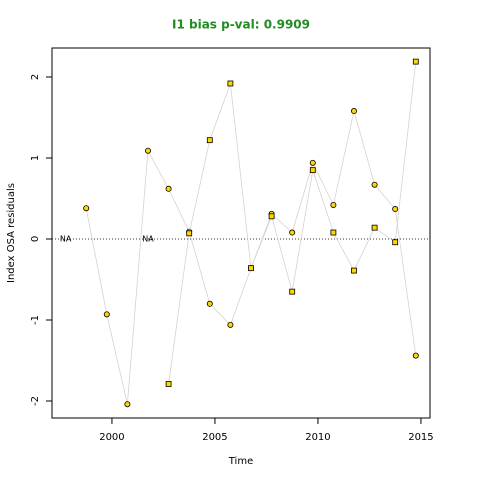  Describe the element at coordinates (420, 437) in the screenshot. I see `x-tick-label: 2015` at that location.